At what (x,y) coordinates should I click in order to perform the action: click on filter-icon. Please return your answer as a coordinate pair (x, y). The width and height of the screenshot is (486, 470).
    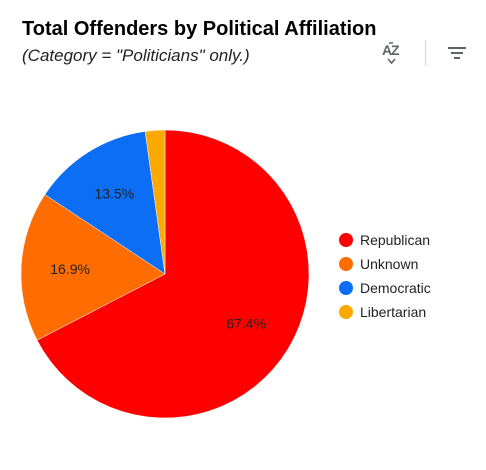
    Looking at the image, I should click on (457, 53).